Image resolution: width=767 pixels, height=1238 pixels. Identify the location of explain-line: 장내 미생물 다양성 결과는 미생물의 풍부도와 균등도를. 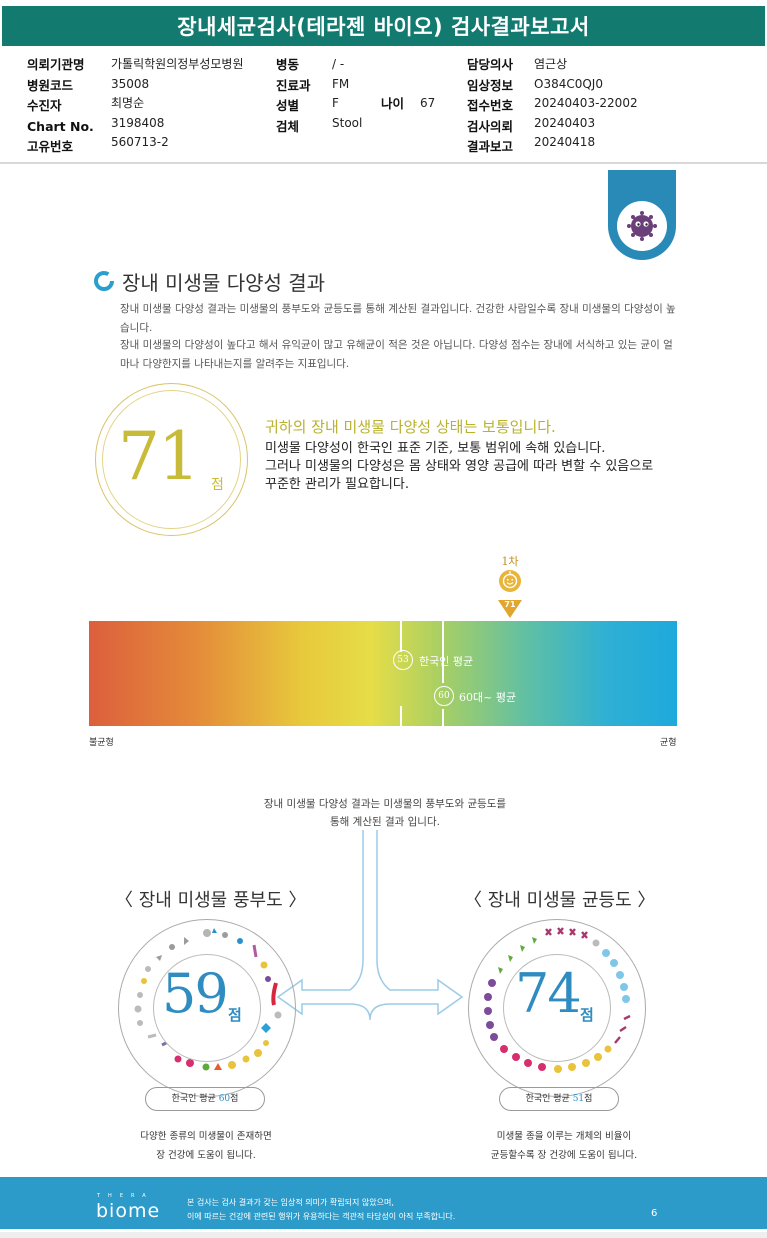
(385, 804).